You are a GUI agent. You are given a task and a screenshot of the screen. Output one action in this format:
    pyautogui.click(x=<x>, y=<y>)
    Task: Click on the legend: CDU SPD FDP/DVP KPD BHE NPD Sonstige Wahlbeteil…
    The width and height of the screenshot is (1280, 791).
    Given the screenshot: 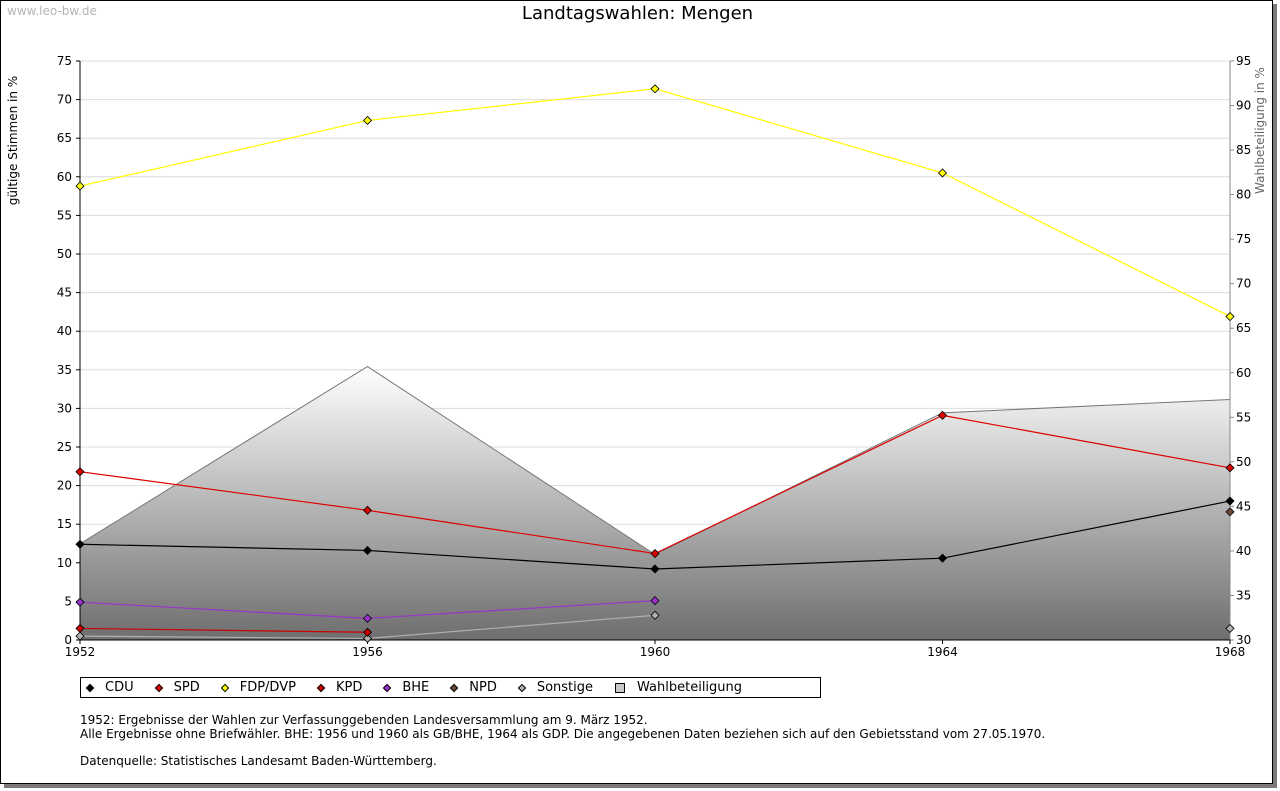 What is the action you would take?
    pyautogui.click(x=450, y=687)
    